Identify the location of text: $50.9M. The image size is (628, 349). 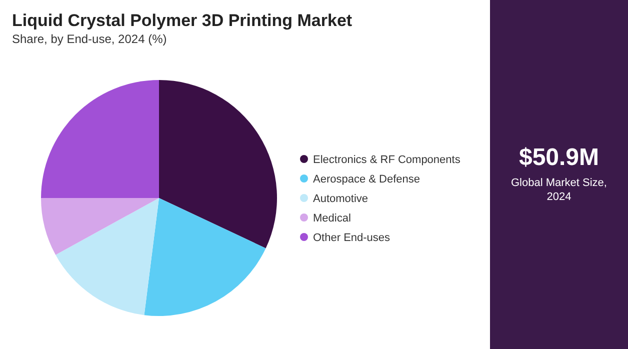
(559, 157).